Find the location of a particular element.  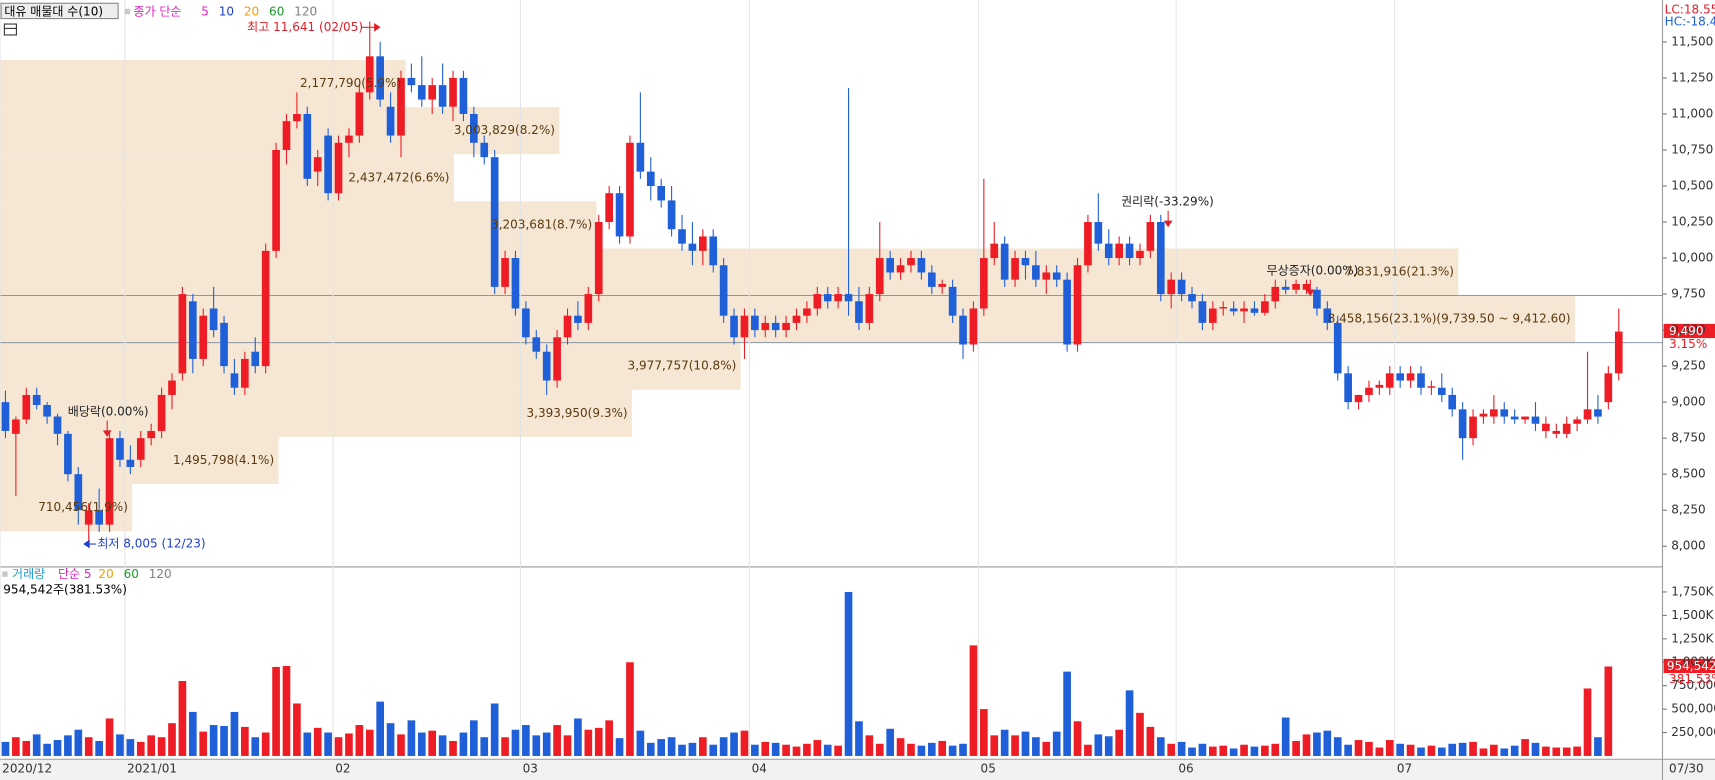

x-tick-label: 03 is located at coordinates (530, 769).